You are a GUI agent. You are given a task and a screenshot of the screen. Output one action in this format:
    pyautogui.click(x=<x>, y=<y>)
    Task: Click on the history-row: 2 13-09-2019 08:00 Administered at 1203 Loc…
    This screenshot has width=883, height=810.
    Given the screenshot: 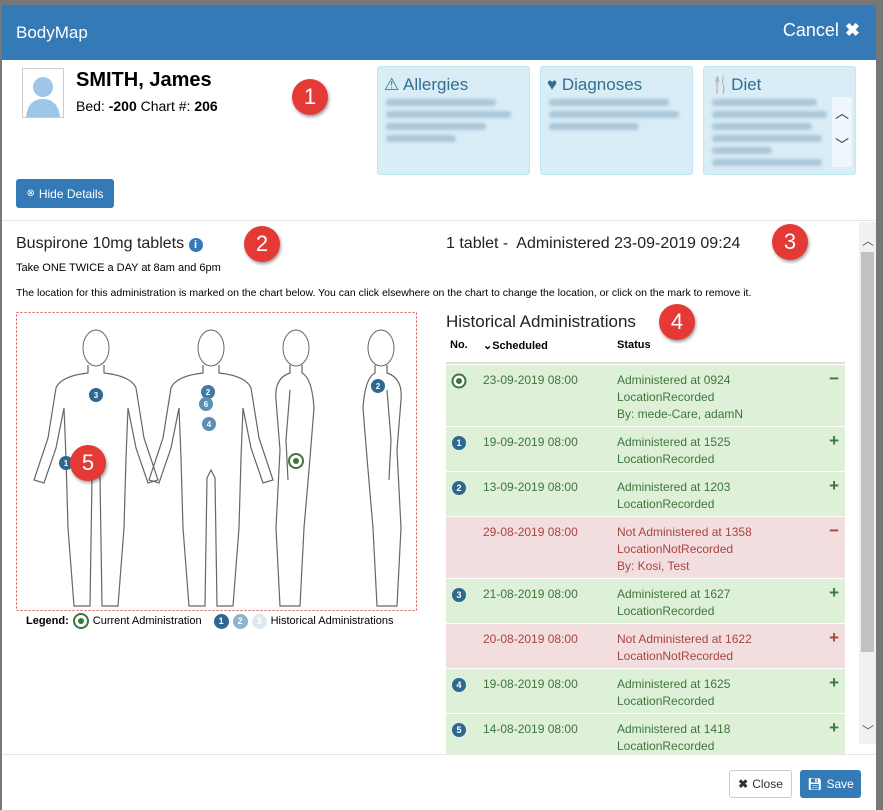 What is the action you would take?
    pyautogui.click(x=645, y=494)
    